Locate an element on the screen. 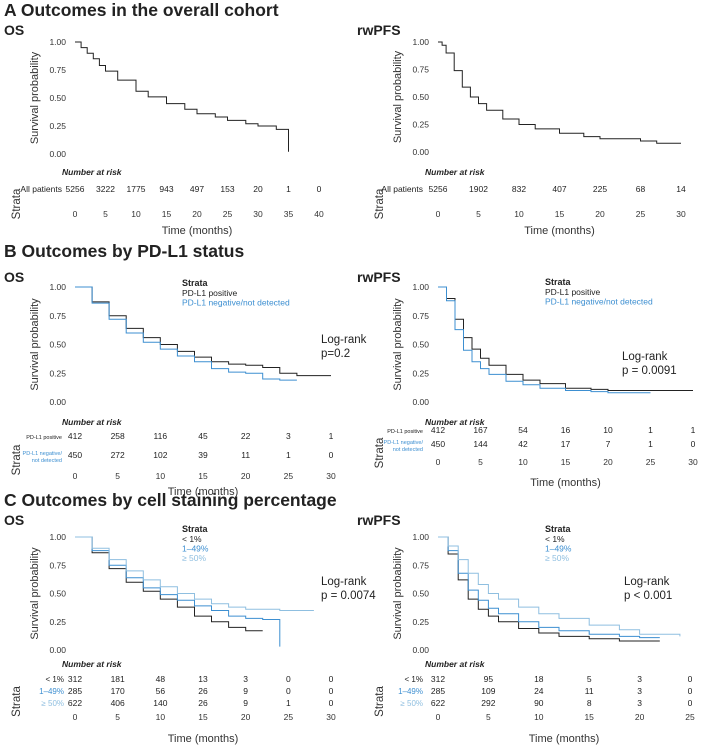 The width and height of the screenshot is (709, 747). b-os-ytick-label: 1.00 is located at coordinates (57, 287).